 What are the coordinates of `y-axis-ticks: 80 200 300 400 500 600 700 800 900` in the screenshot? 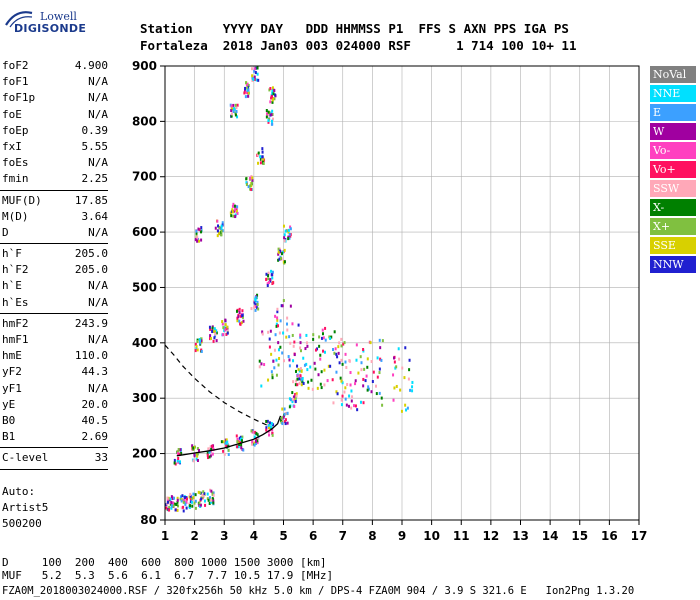 It's located at (148, 293).